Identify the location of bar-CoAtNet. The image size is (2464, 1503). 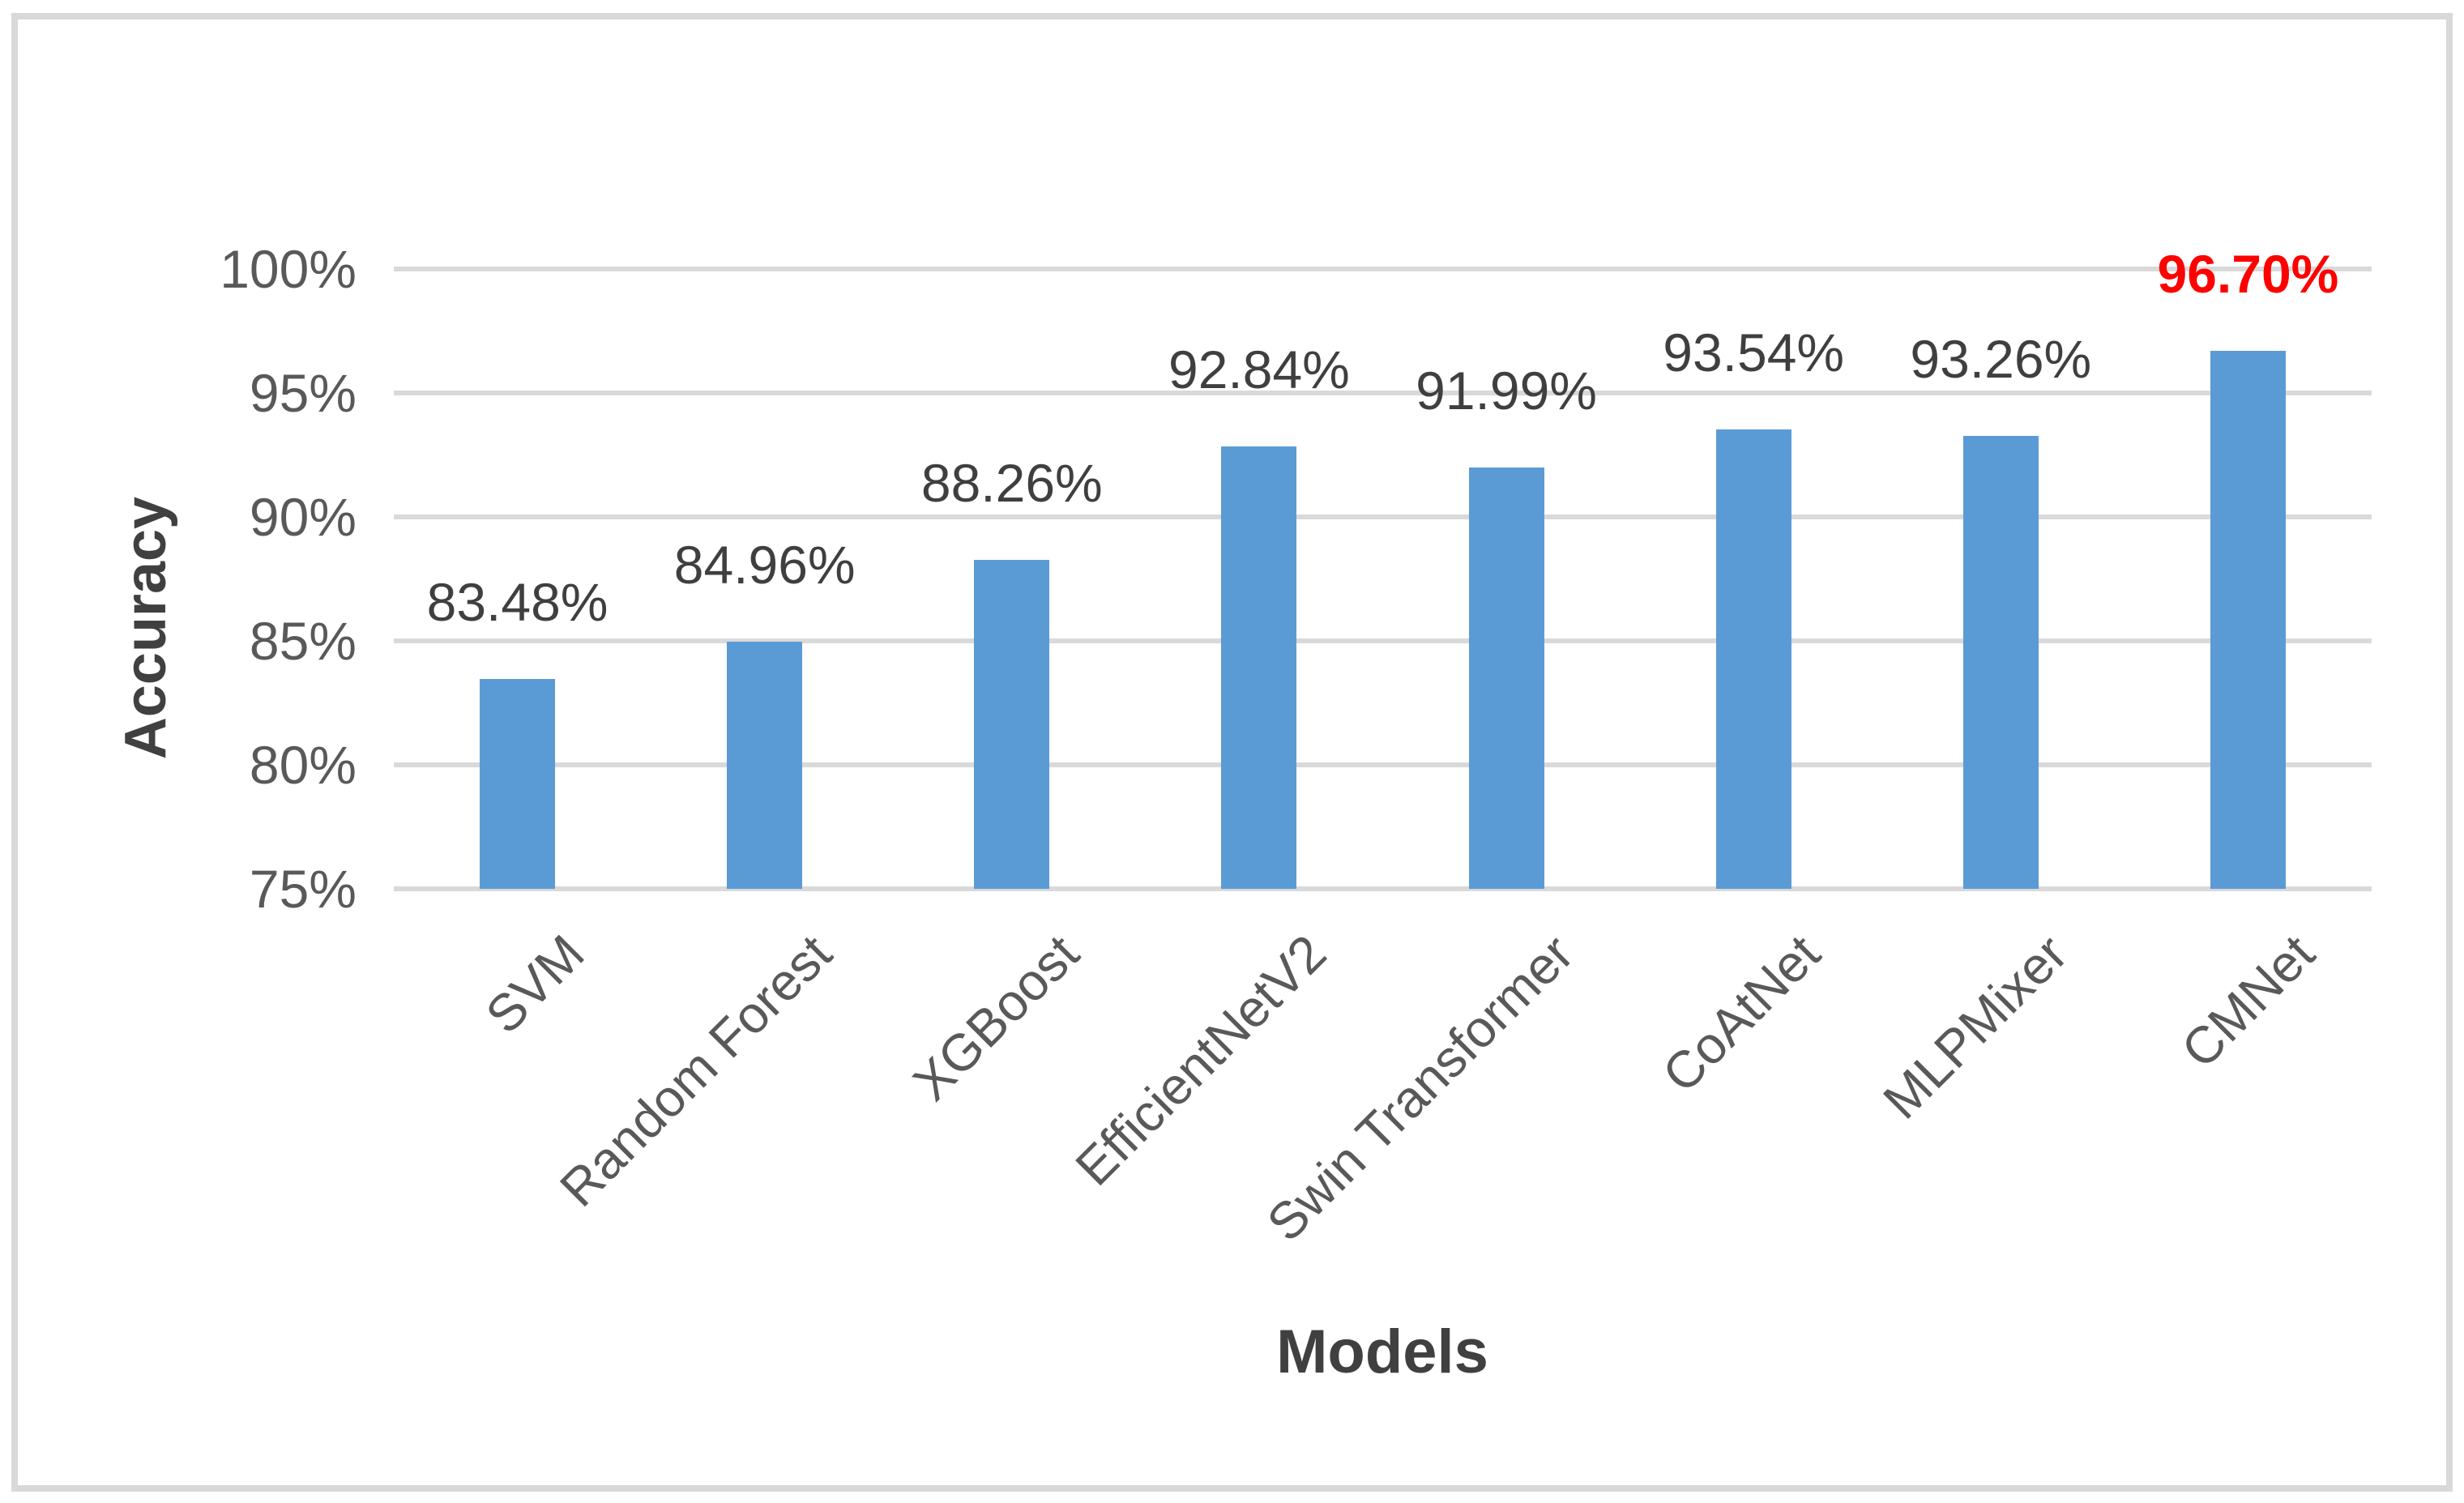
(1753, 659).